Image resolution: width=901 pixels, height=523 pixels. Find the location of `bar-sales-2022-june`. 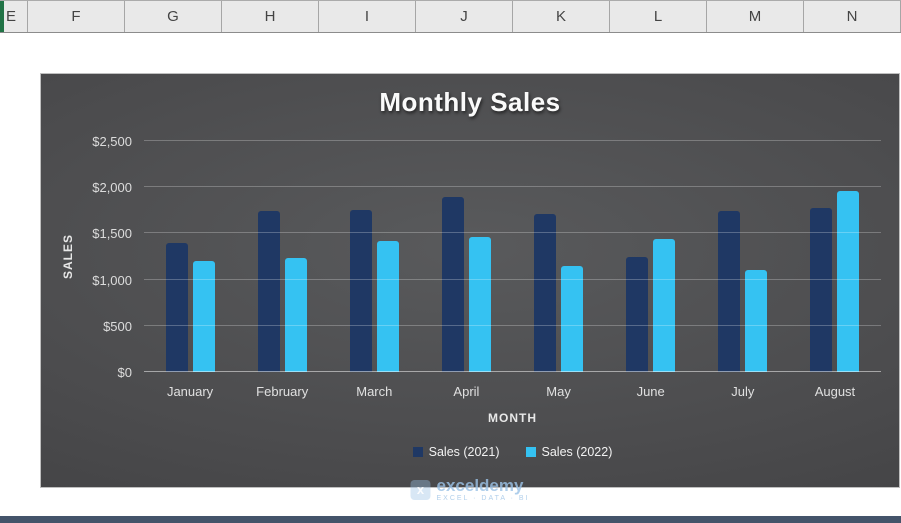

bar-sales-2022-june is located at coordinates (664, 305).